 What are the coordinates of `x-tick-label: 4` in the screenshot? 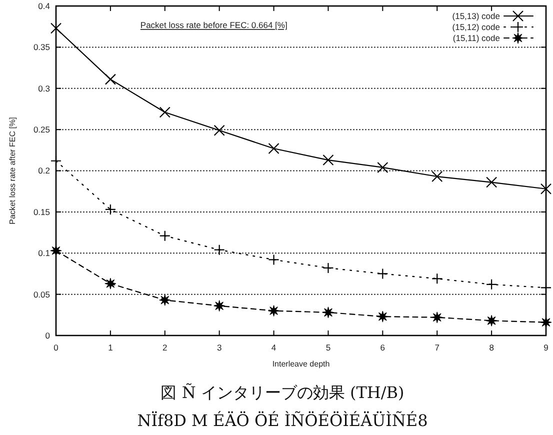 It's located at (273, 347).